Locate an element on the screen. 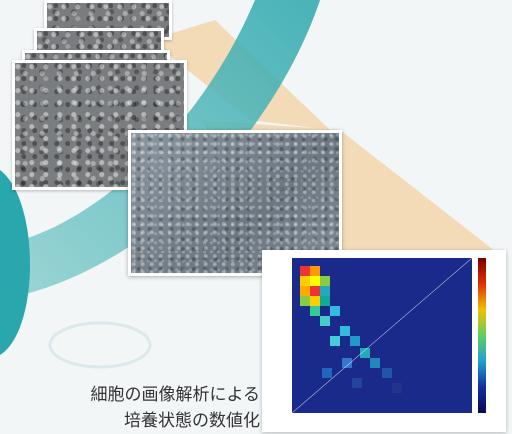 The height and width of the screenshot is (434, 512). enlarged-microscope-image is located at coordinates (235, 203).